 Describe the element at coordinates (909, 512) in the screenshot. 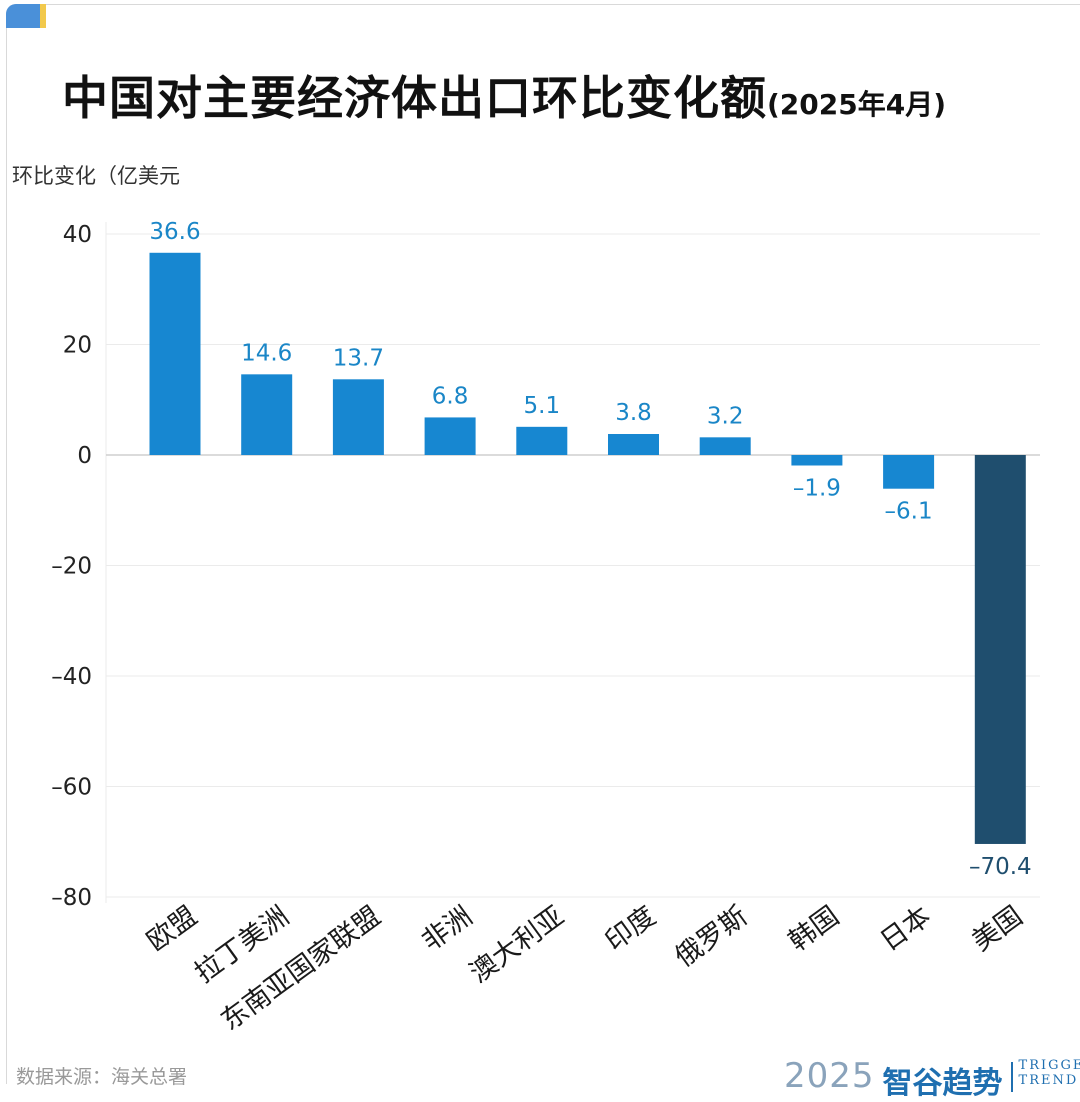

I see `value-label: –6.1` at that location.